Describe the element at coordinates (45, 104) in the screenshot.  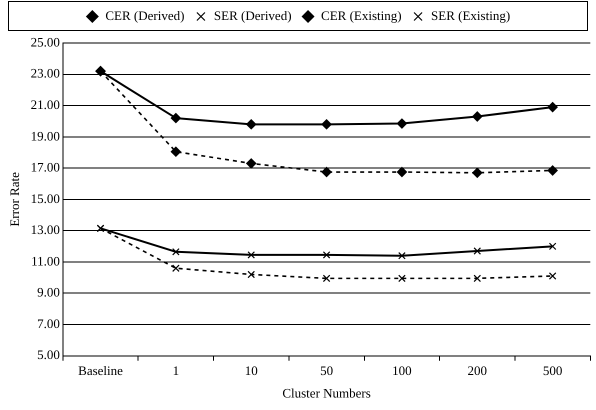
I see `y-tick-label: 21.00` at that location.